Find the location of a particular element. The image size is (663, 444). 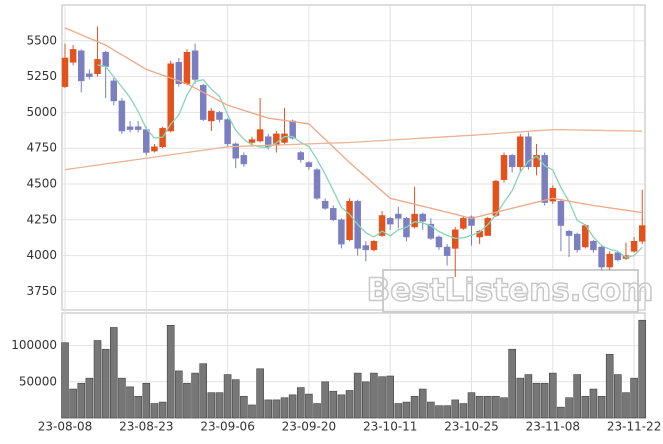

y-tick-label: 4250 is located at coordinates (41, 219).